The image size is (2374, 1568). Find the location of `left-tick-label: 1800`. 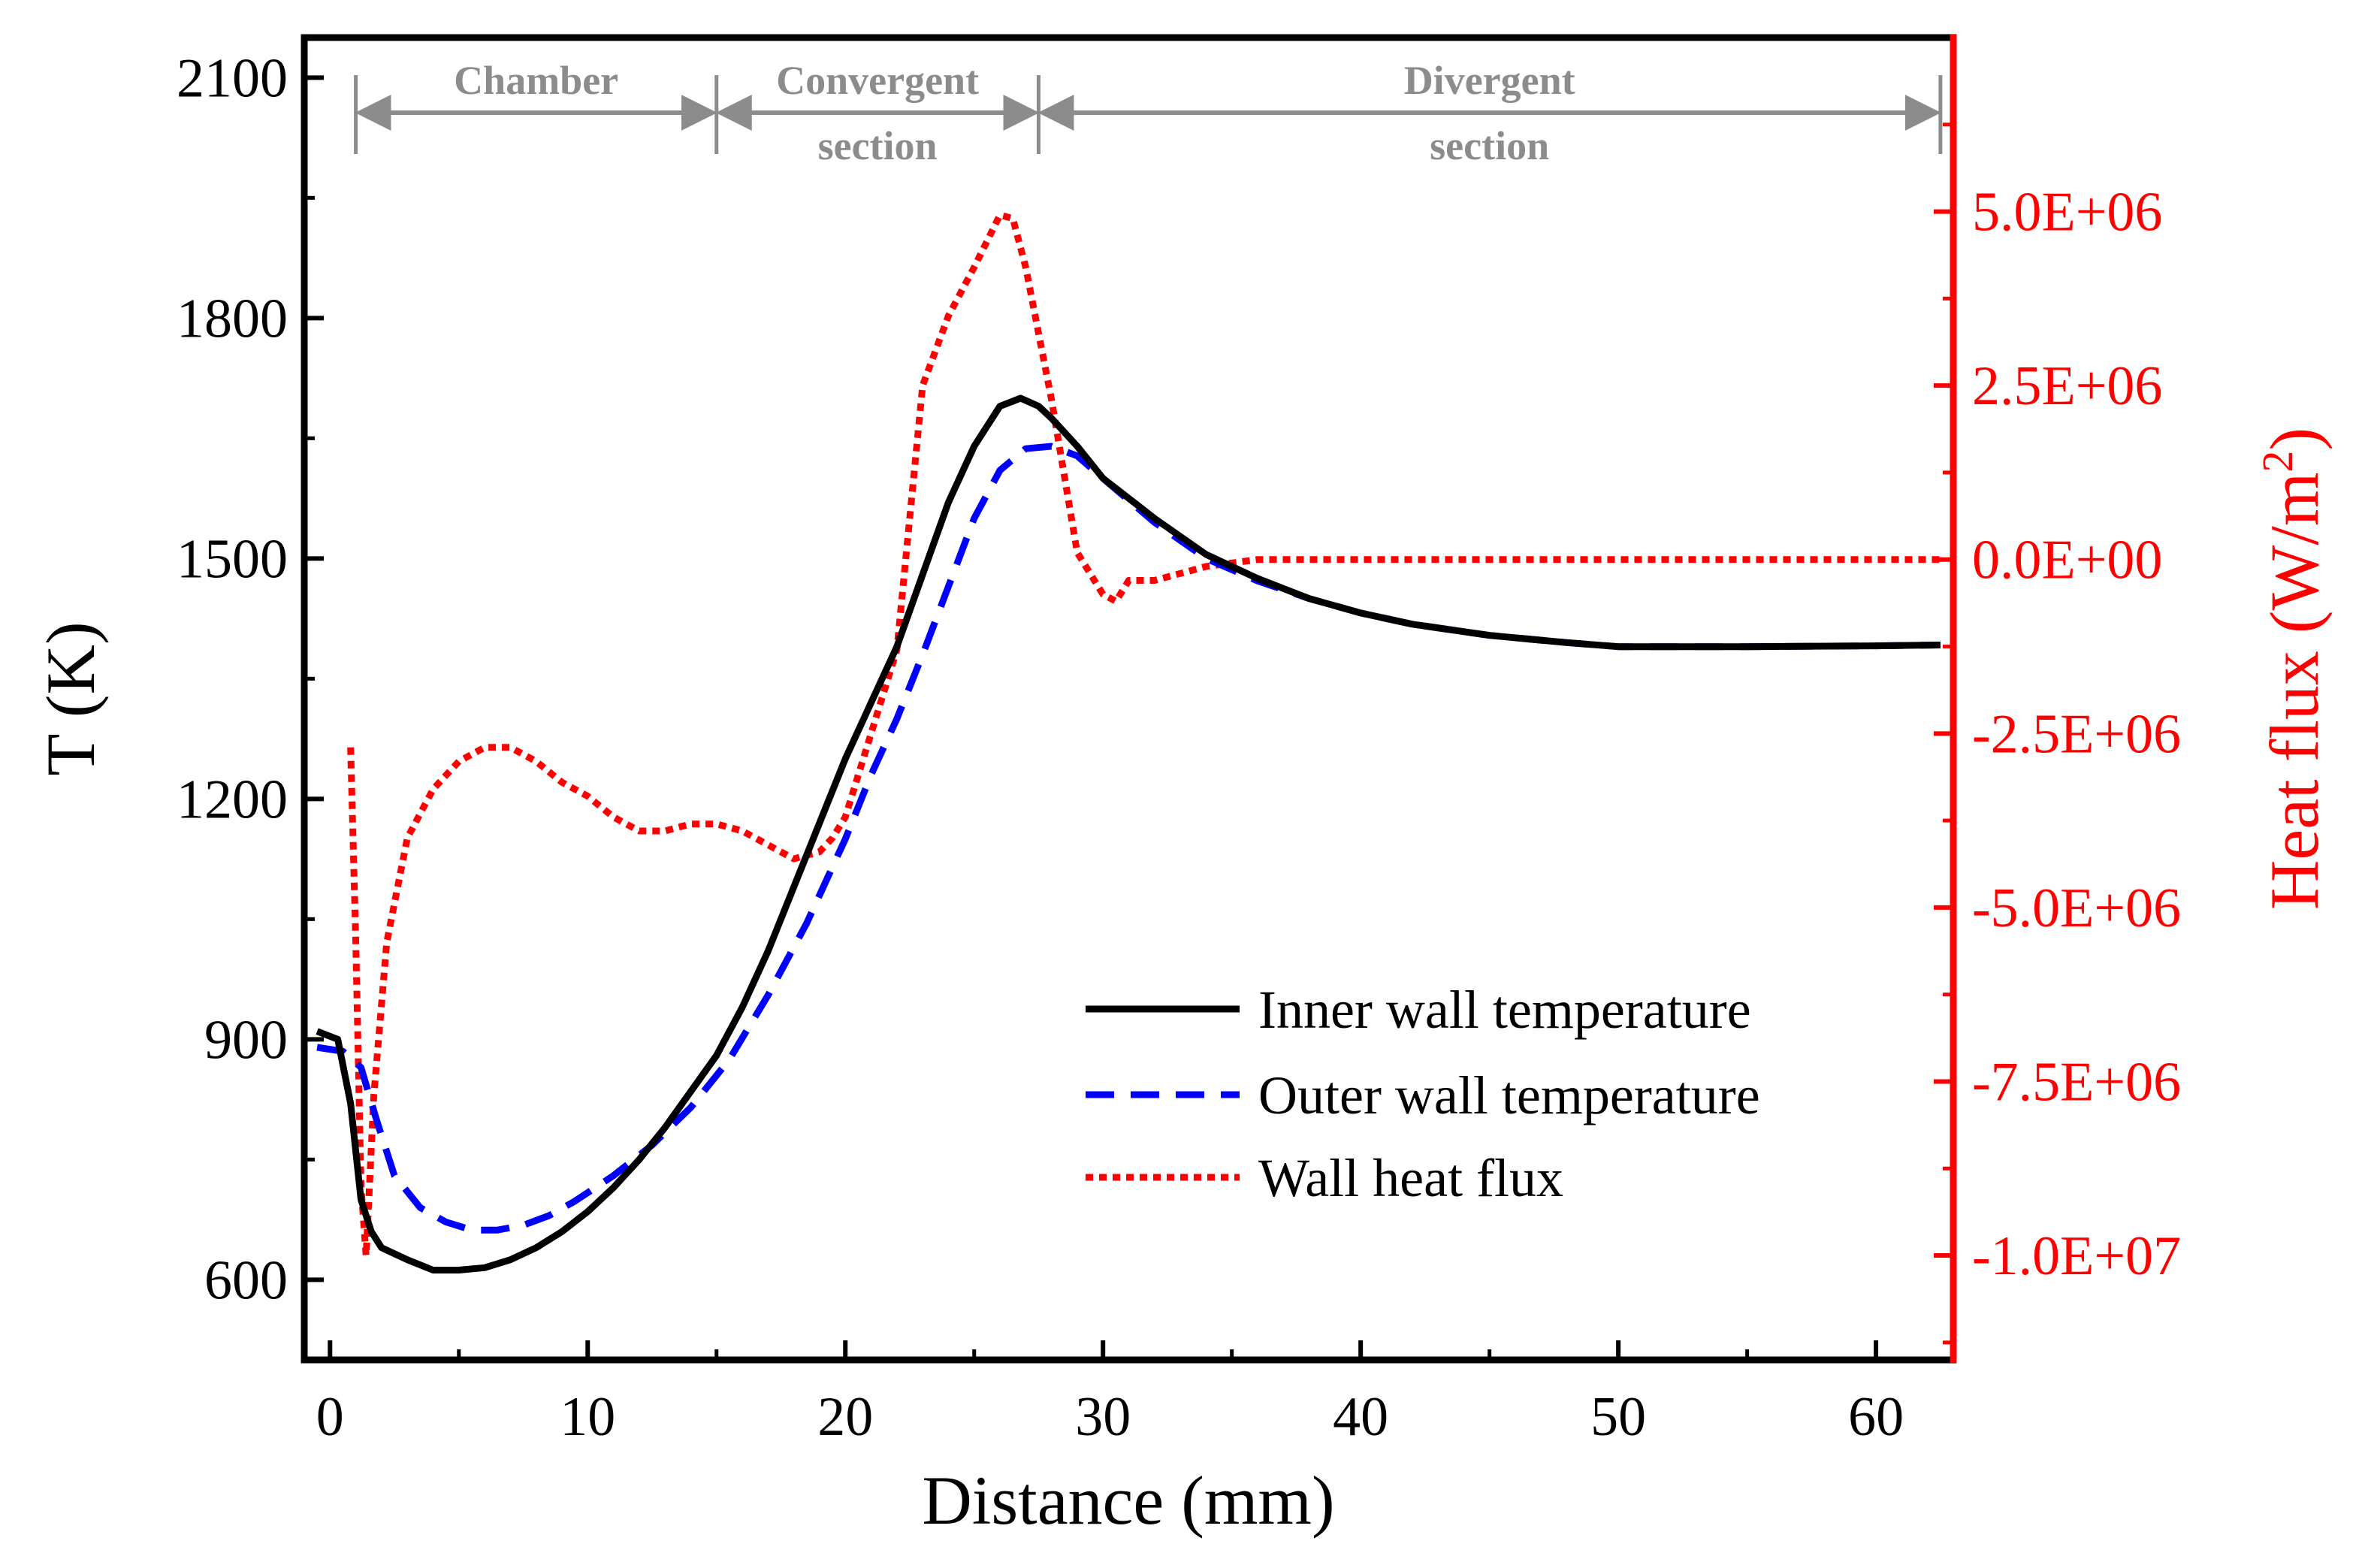

left-tick-label: 1800 is located at coordinates (232, 318).